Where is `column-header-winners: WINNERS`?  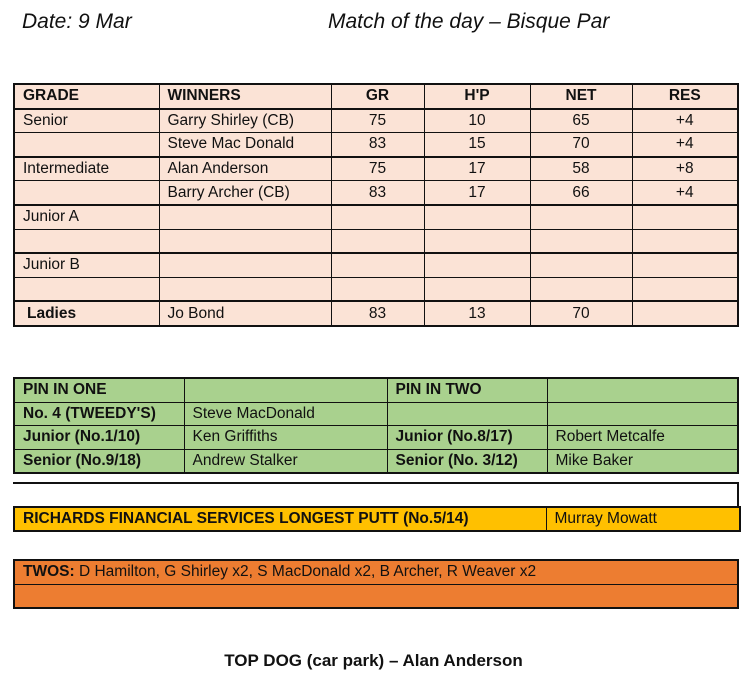 column-header-winners: WINNERS is located at coordinates (245, 96).